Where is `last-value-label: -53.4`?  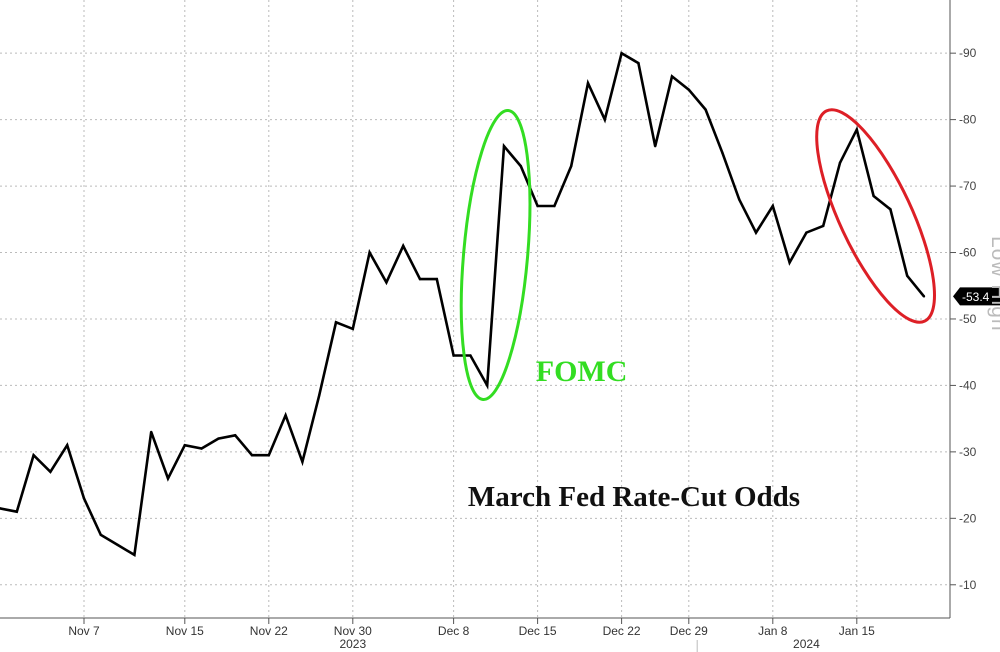
last-value-label: -53.4 is located at coordinates (976, 297).